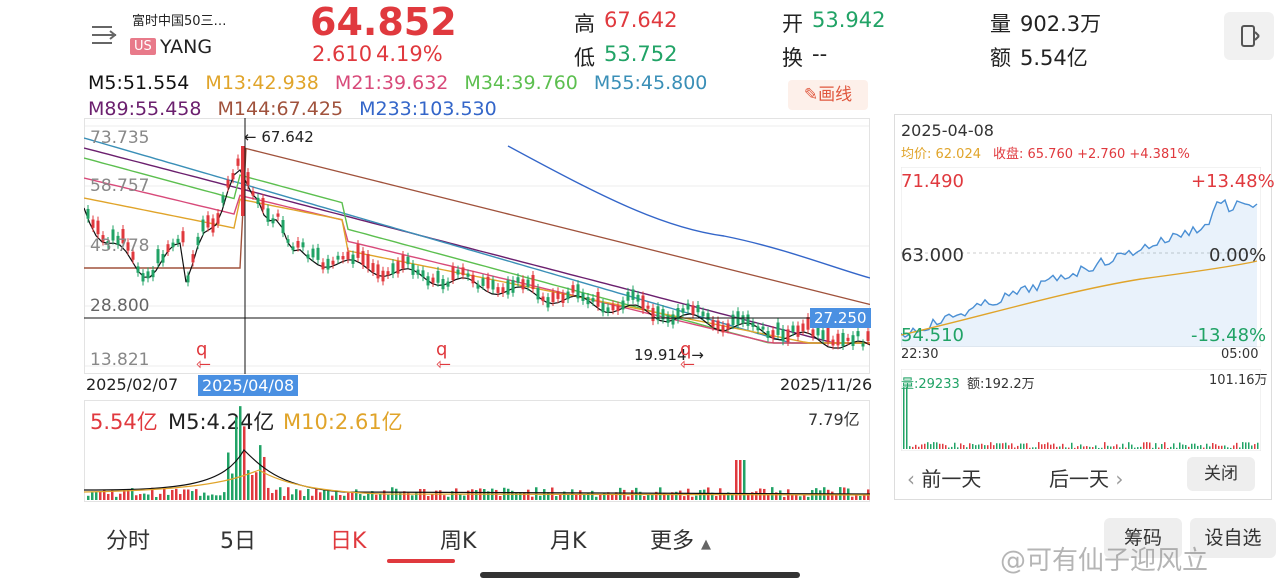 This screenshot has height=588, width=1280. Describe the element at coordinates (1249, 36) in the screenshot. I see `landscape-toggle-button` at that location.